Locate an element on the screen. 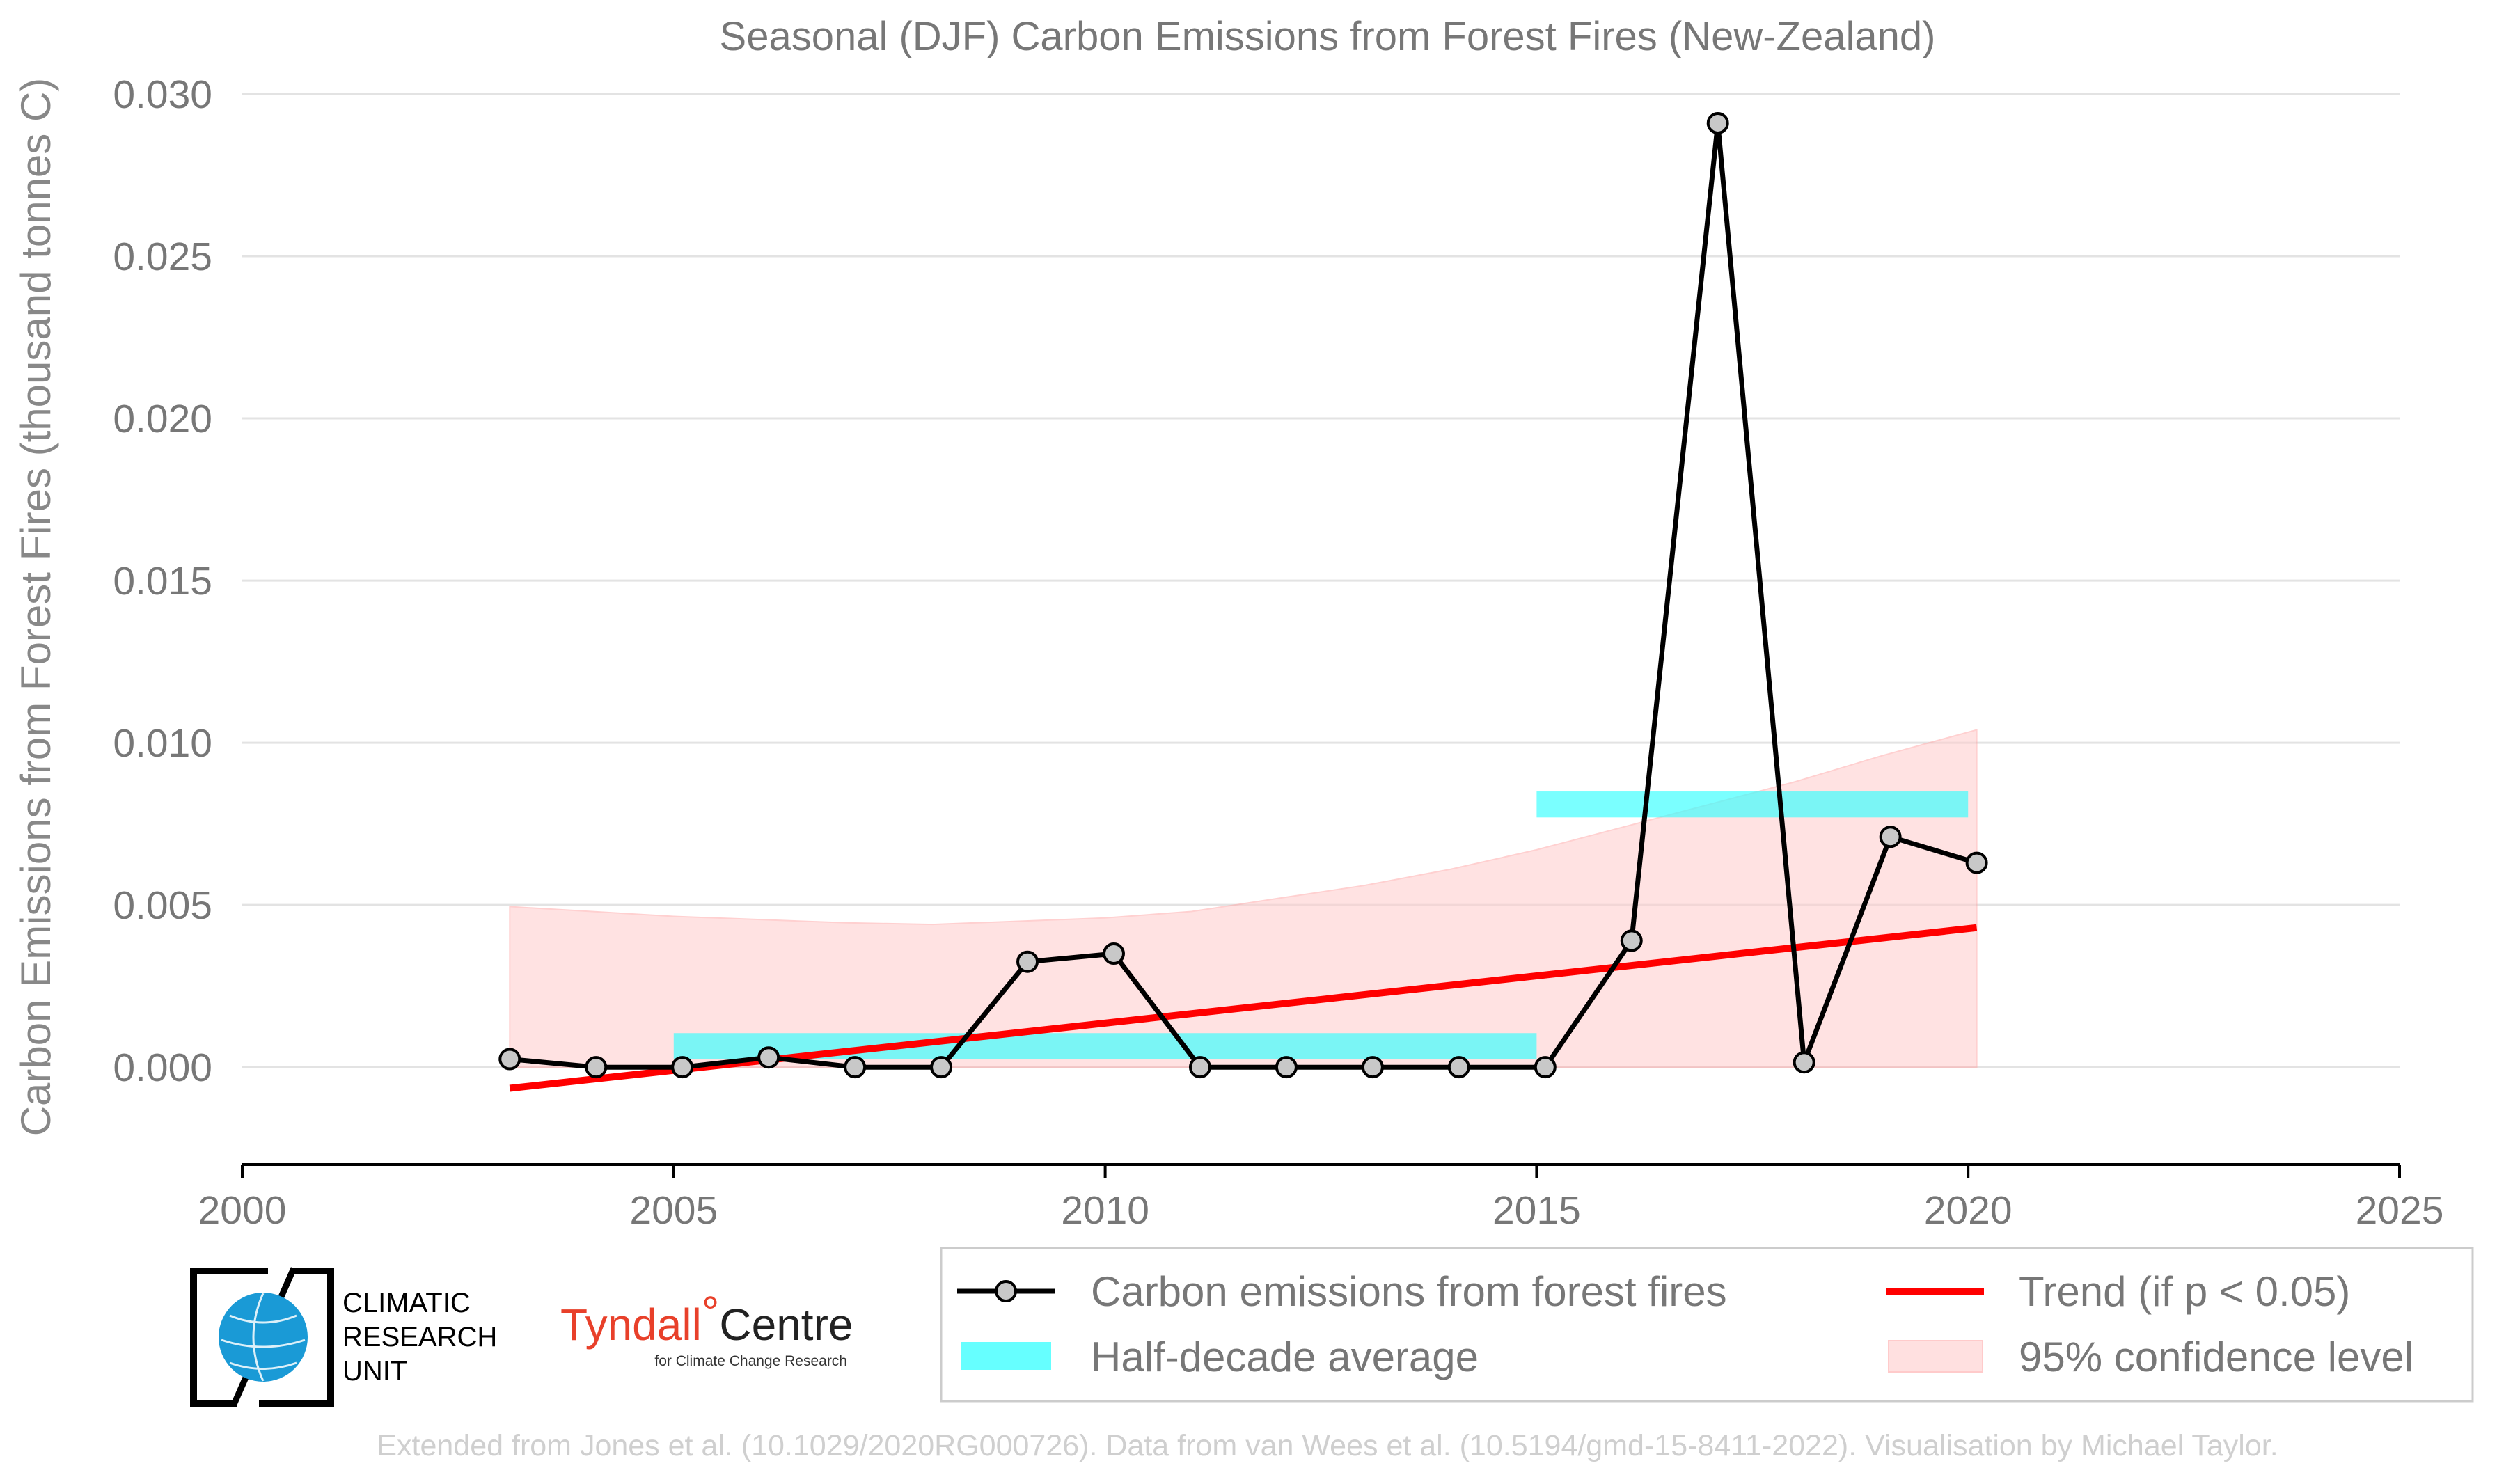 This screenshot has height=1484, width=2497. cru-logo: CLIMATIC RESEARCH UNIT is located at coordinates (343, 1337).